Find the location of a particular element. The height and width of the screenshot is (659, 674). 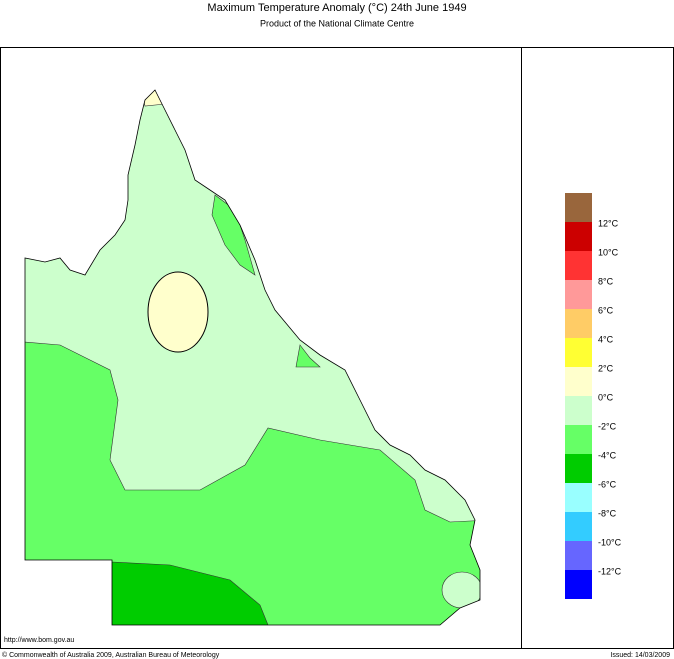

legend-label: 10°C is located at coordinates (608, 252).